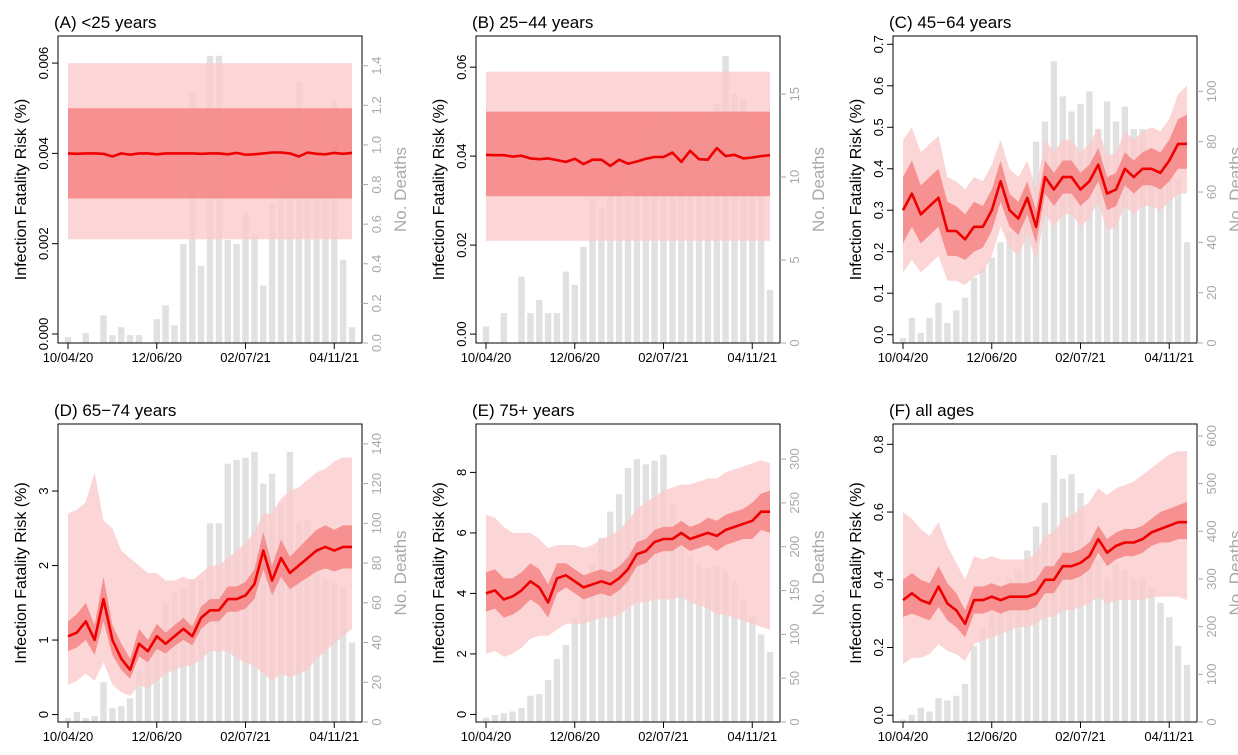 The height and width of the screenshot is (755, 1238). Describe the element at coordinates (903, 357) in the screenshot. I see `x-tick-label: 10/04/20` at that location.